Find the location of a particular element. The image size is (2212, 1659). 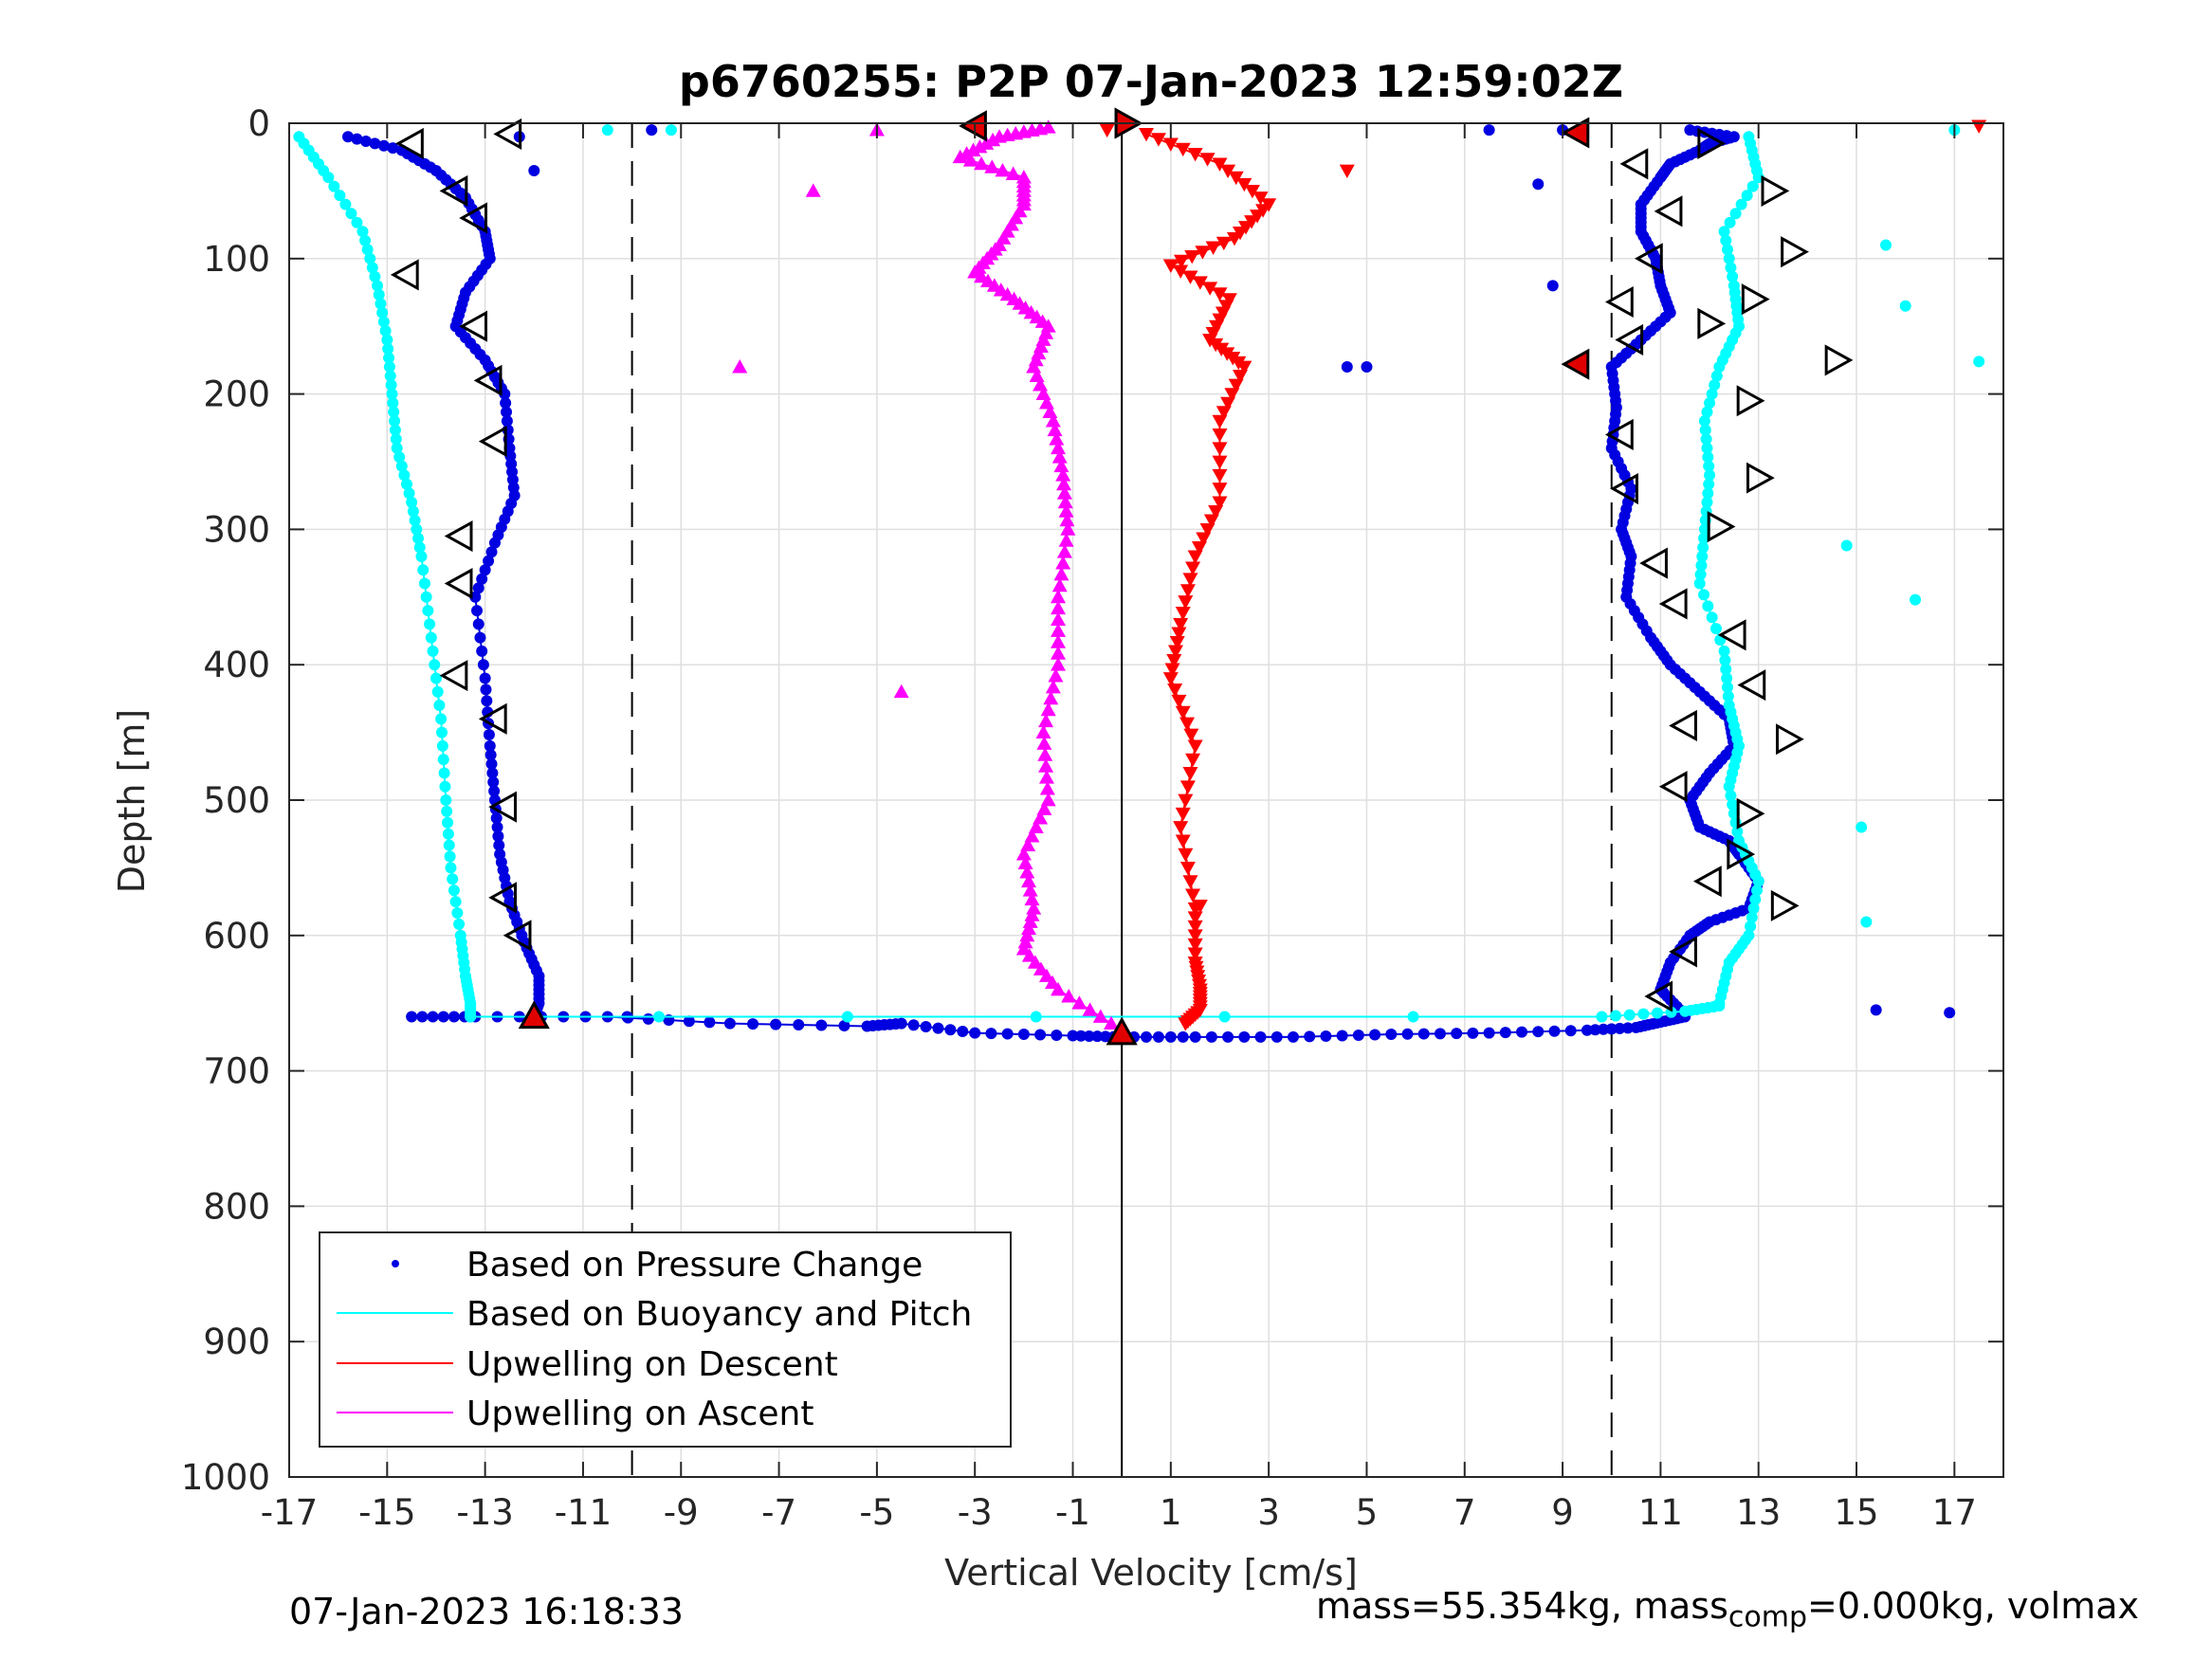

y-tick-label: 300 is located at coordinates (236, 529).